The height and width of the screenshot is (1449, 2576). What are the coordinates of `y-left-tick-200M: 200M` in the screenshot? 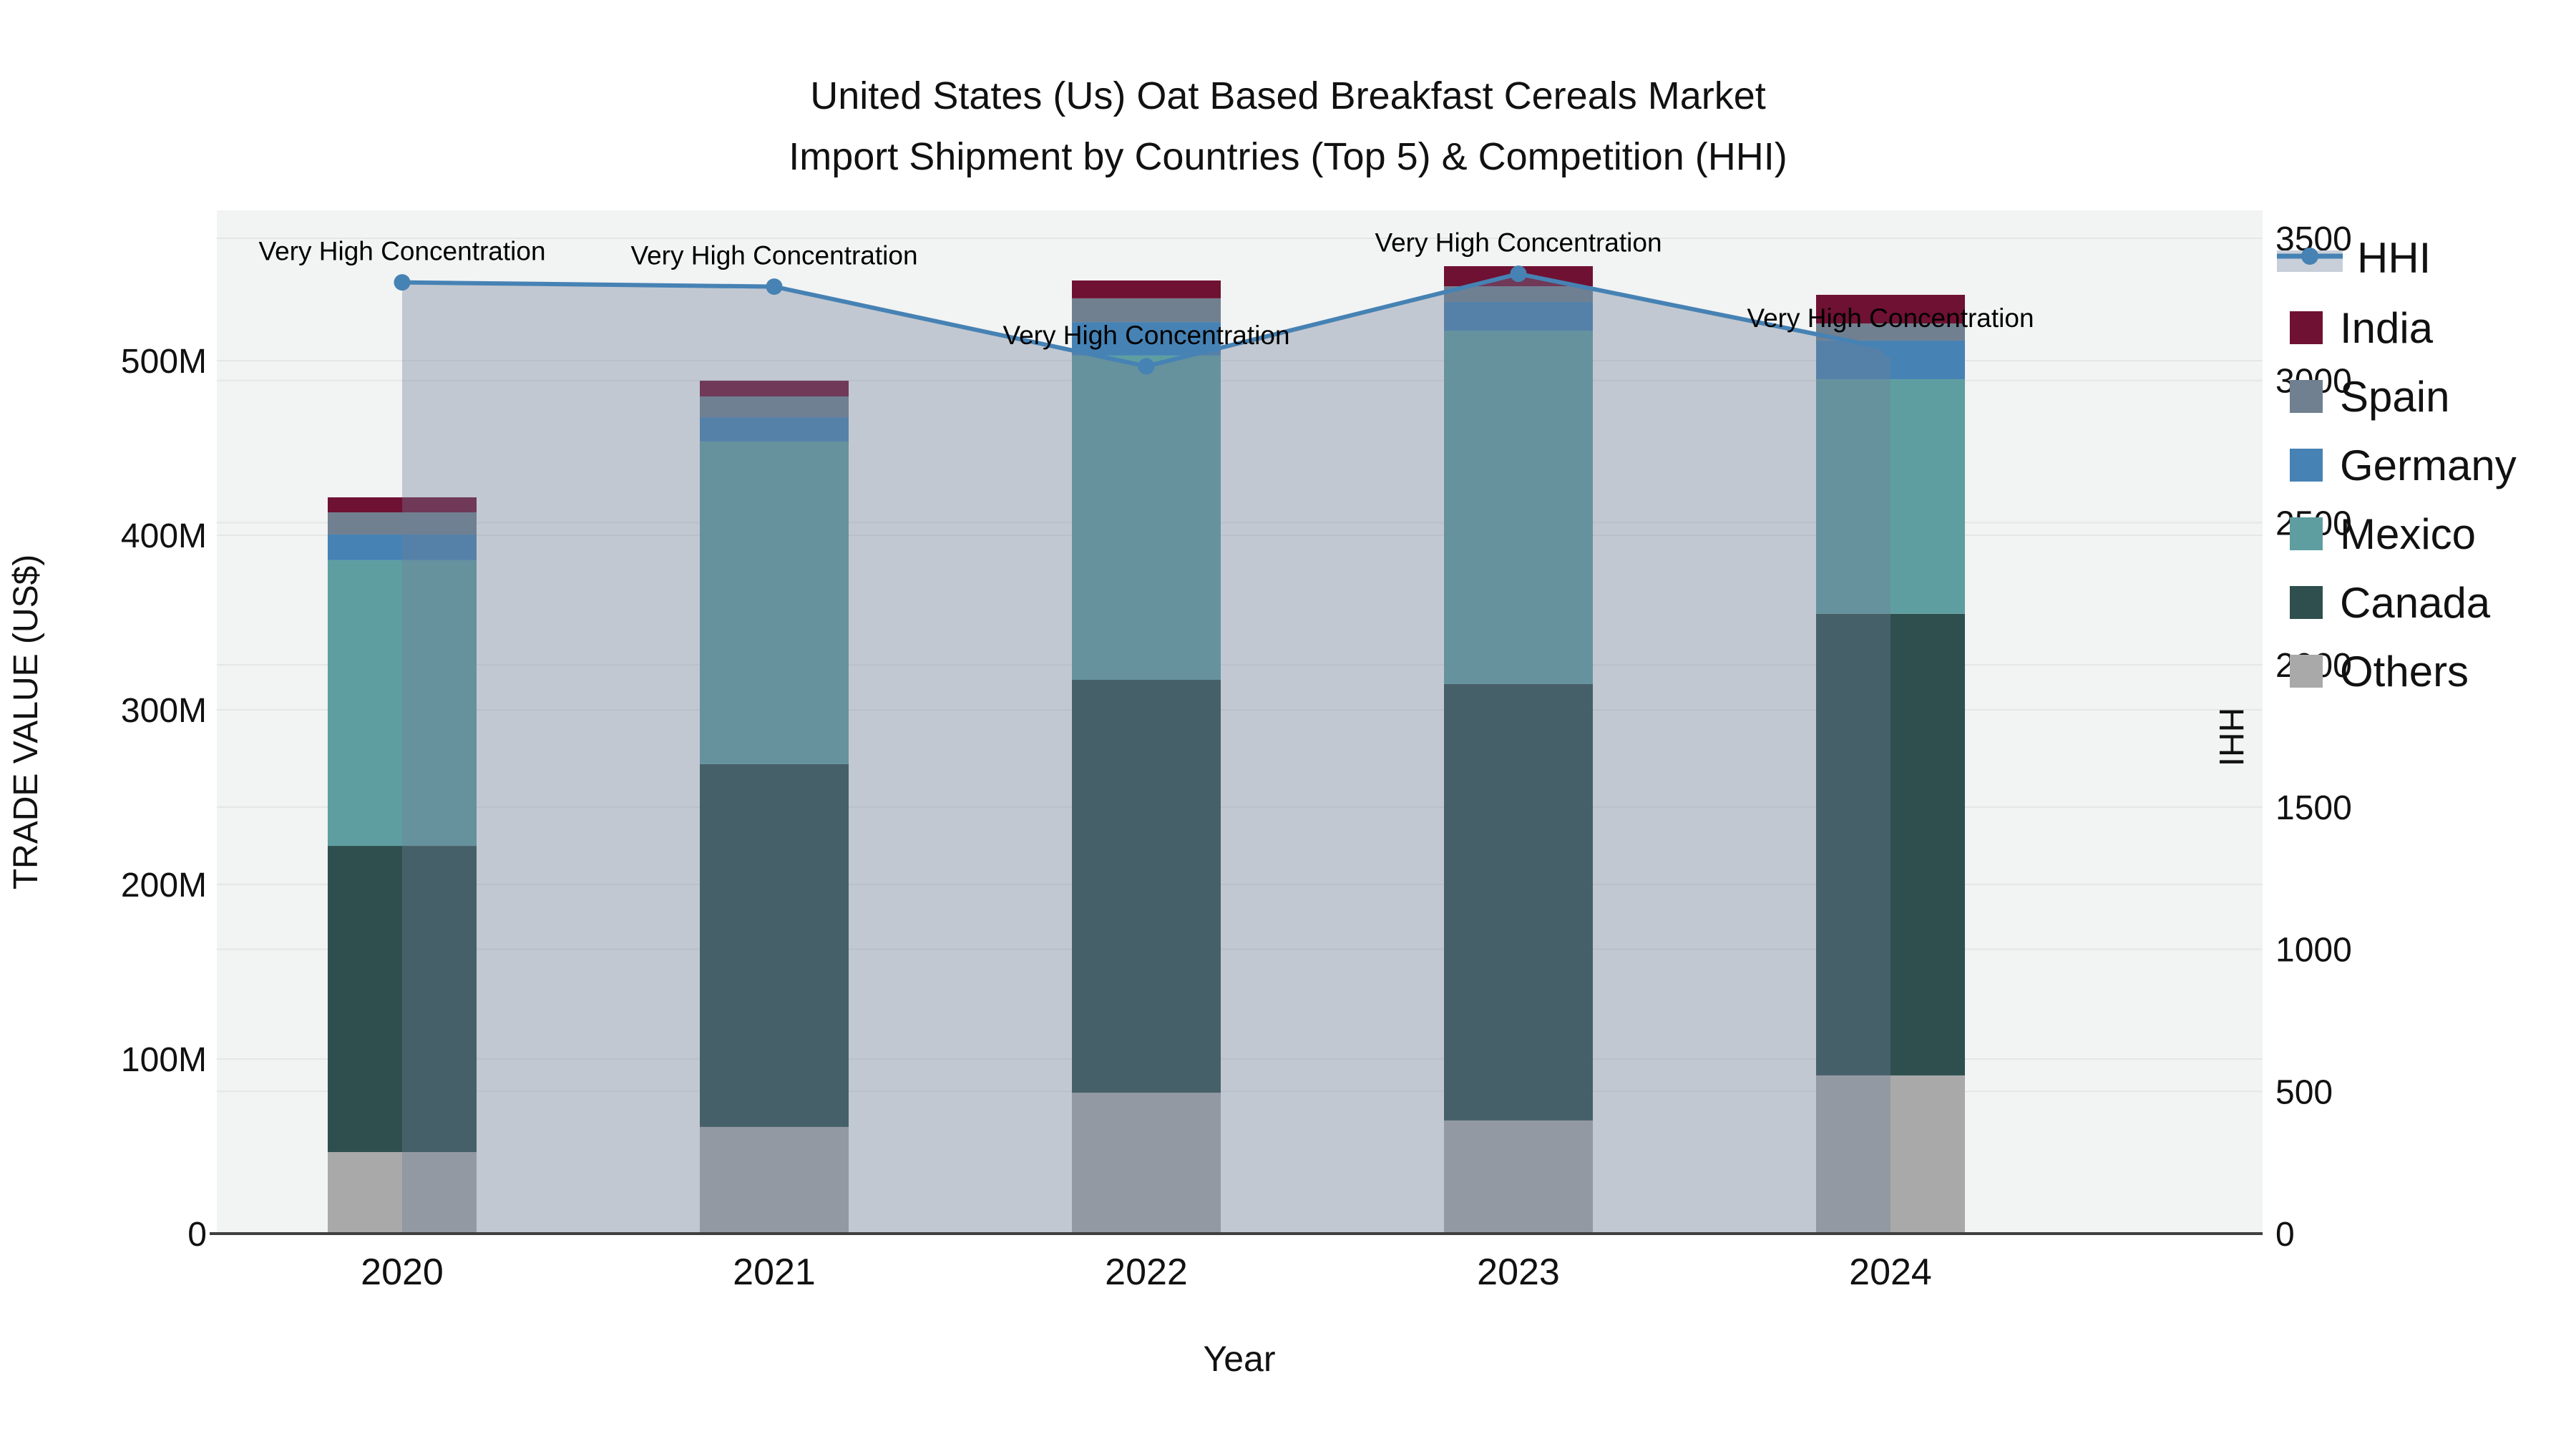 It's located at (164, 885).